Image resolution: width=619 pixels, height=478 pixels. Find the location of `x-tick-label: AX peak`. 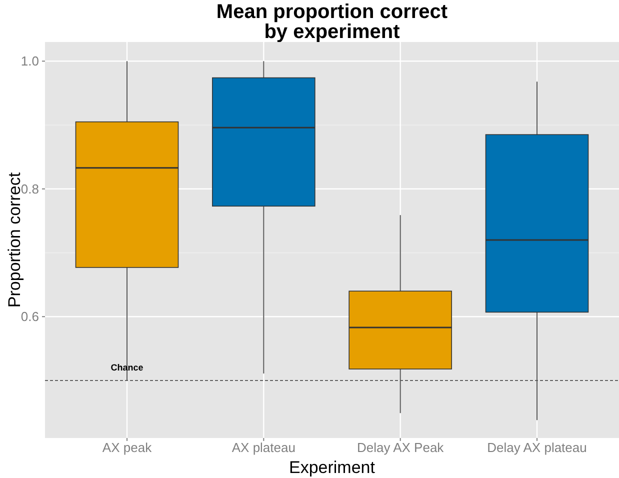

x-tick-label: AX peak is located at coordinates (127, 447).